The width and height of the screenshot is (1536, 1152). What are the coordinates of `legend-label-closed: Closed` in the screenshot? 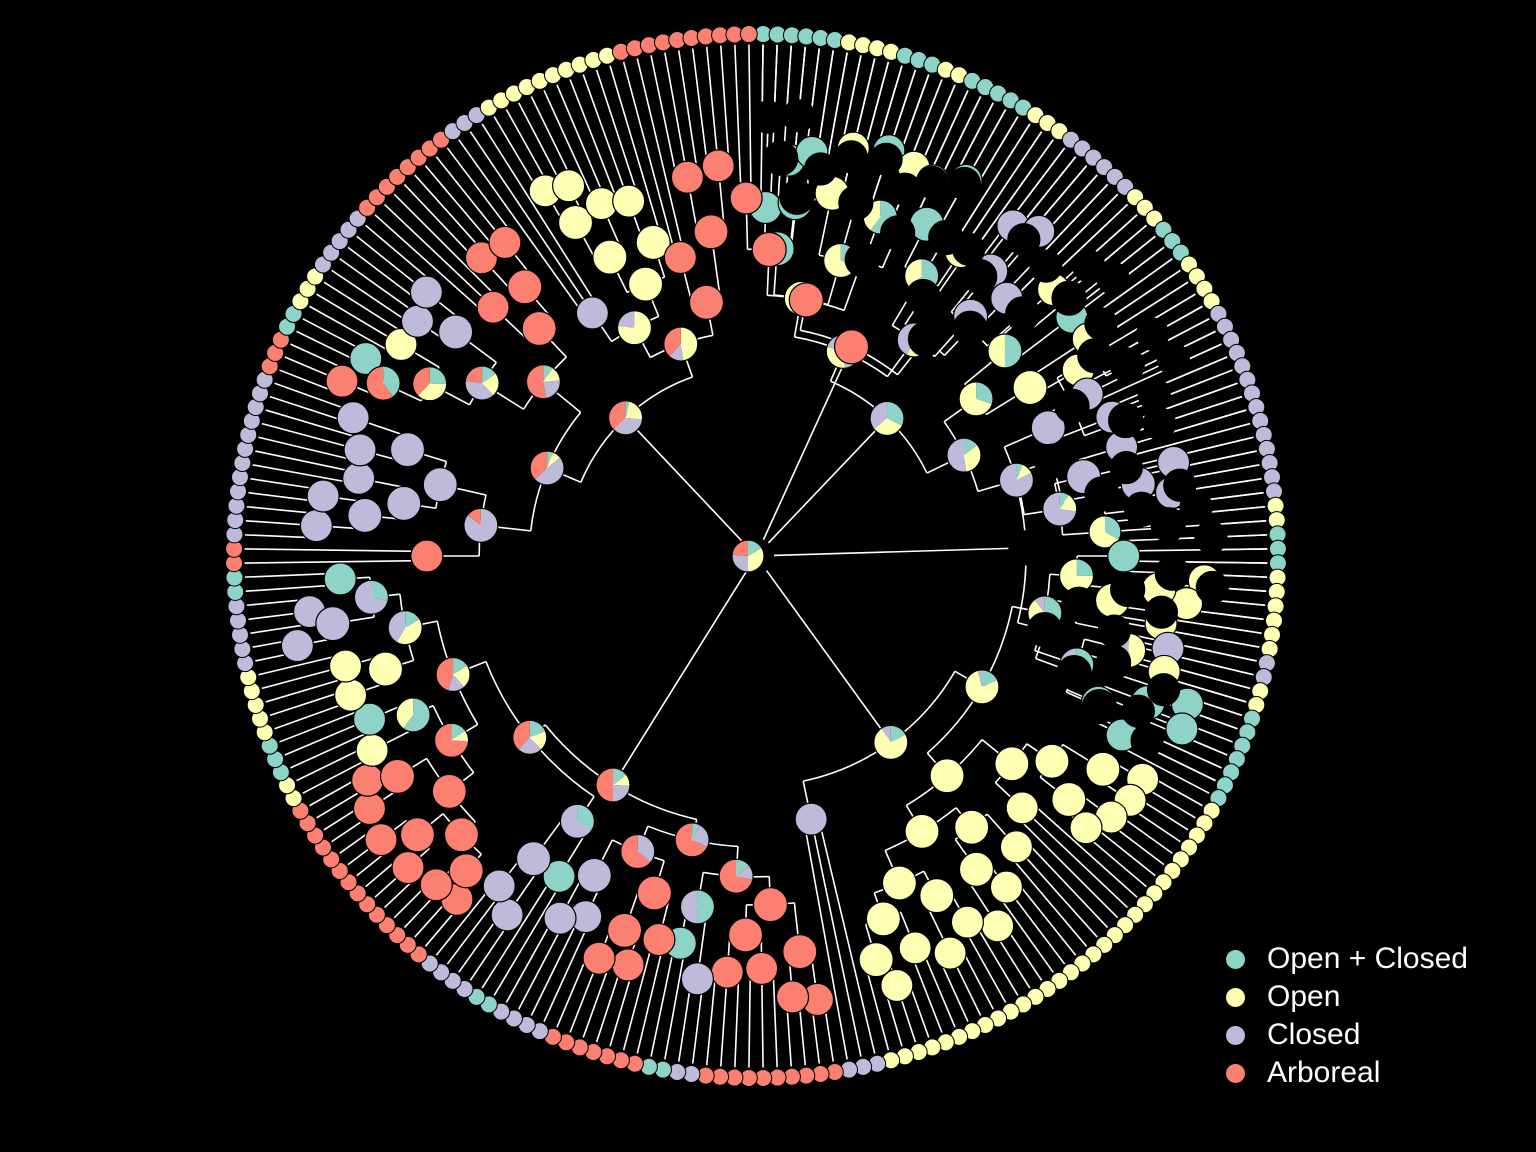 It's located at (1314, 1034).